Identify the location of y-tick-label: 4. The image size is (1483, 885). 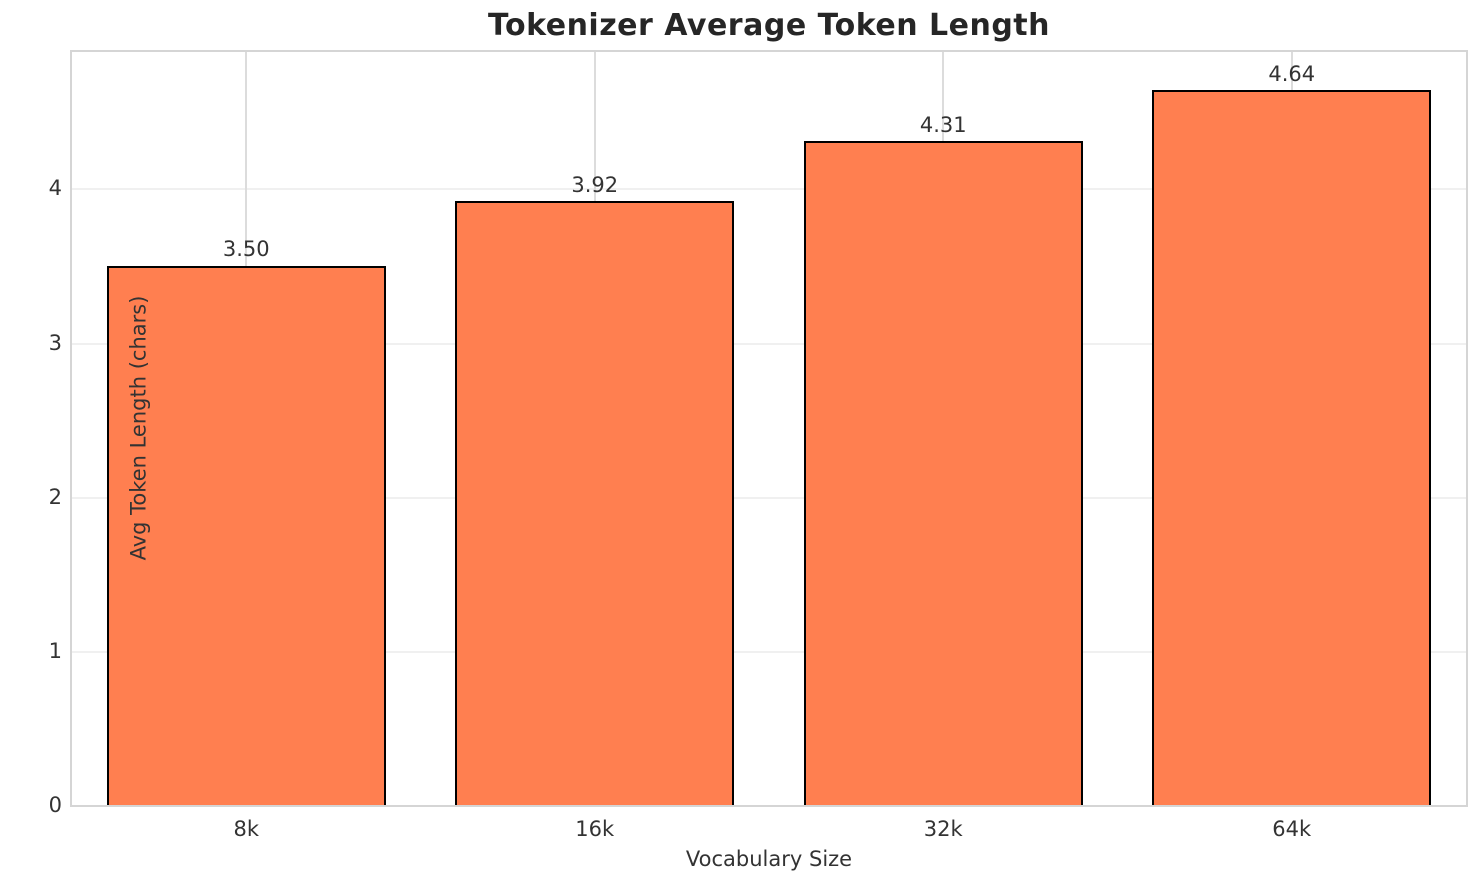
(55, 188).